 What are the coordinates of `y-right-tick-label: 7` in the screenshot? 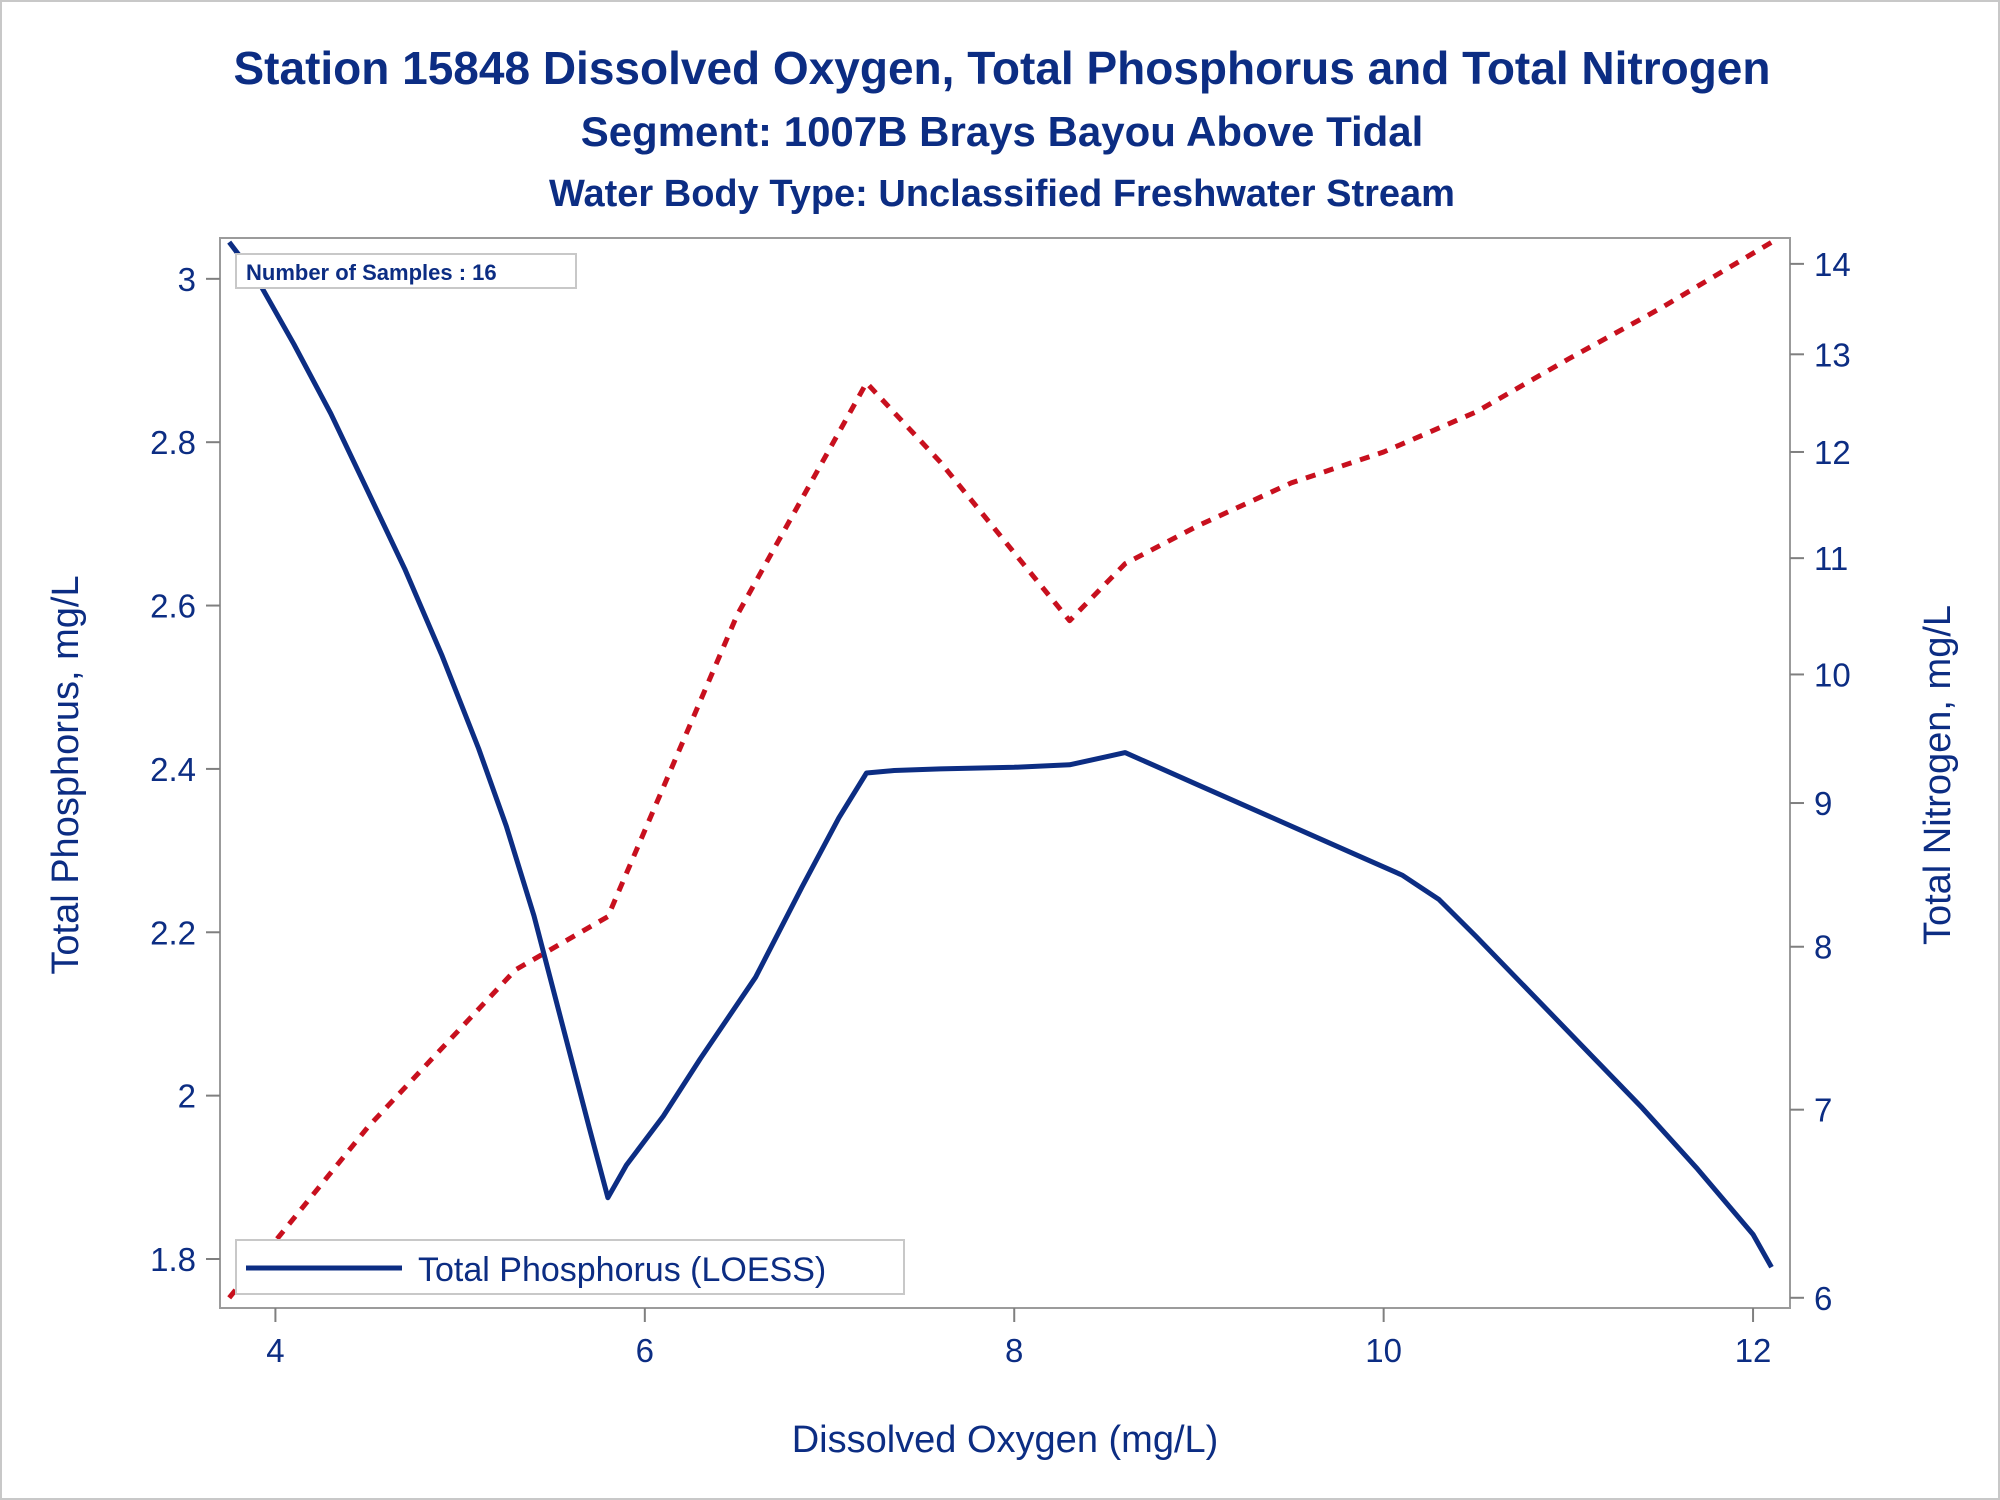 It's located at (1823, 1110).